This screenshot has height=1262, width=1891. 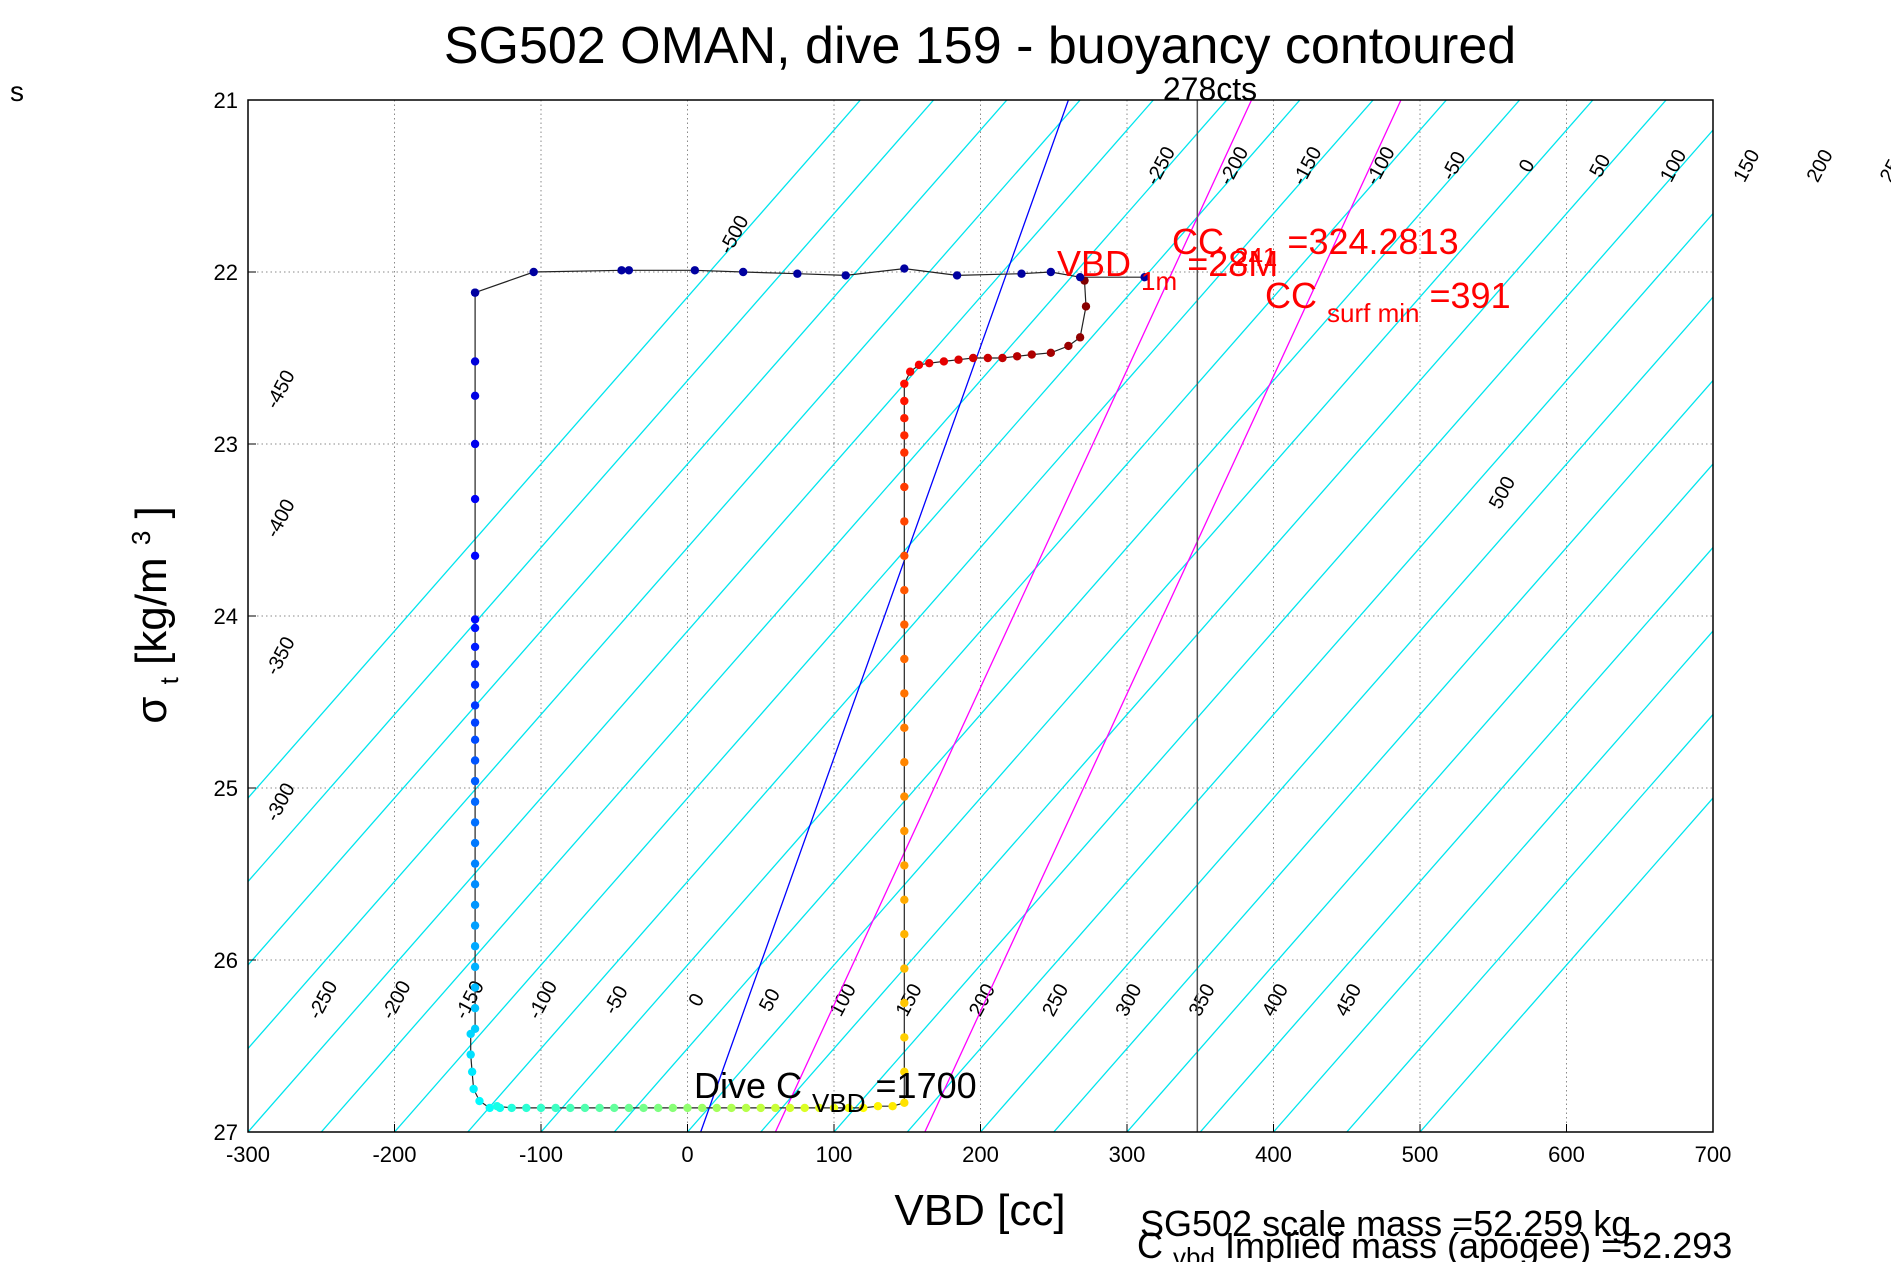 I want to click on contour-label: 200, so click(x=1820, y=166).